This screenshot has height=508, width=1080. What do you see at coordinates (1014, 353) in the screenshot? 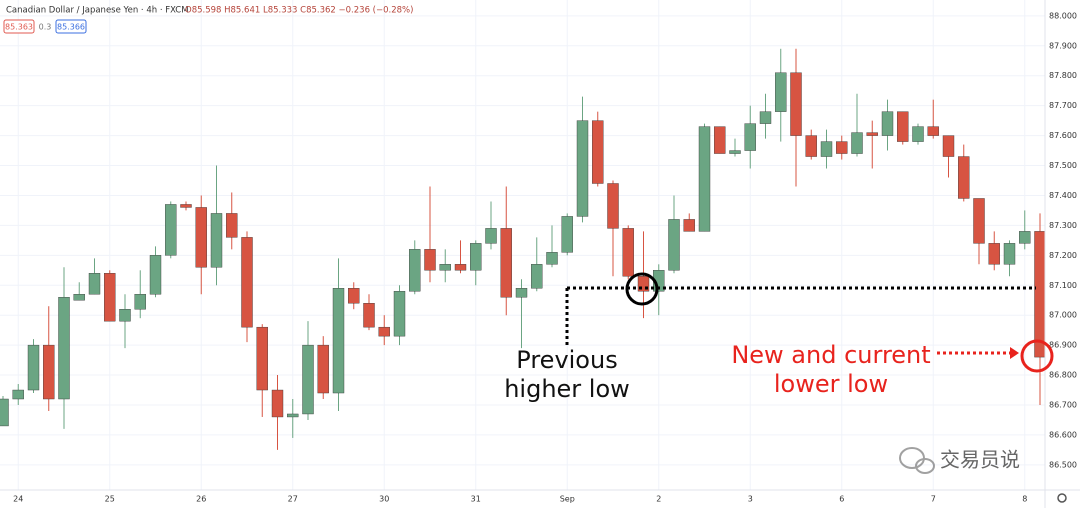
I see `arrow-head` at bounding box center [1014, 353].